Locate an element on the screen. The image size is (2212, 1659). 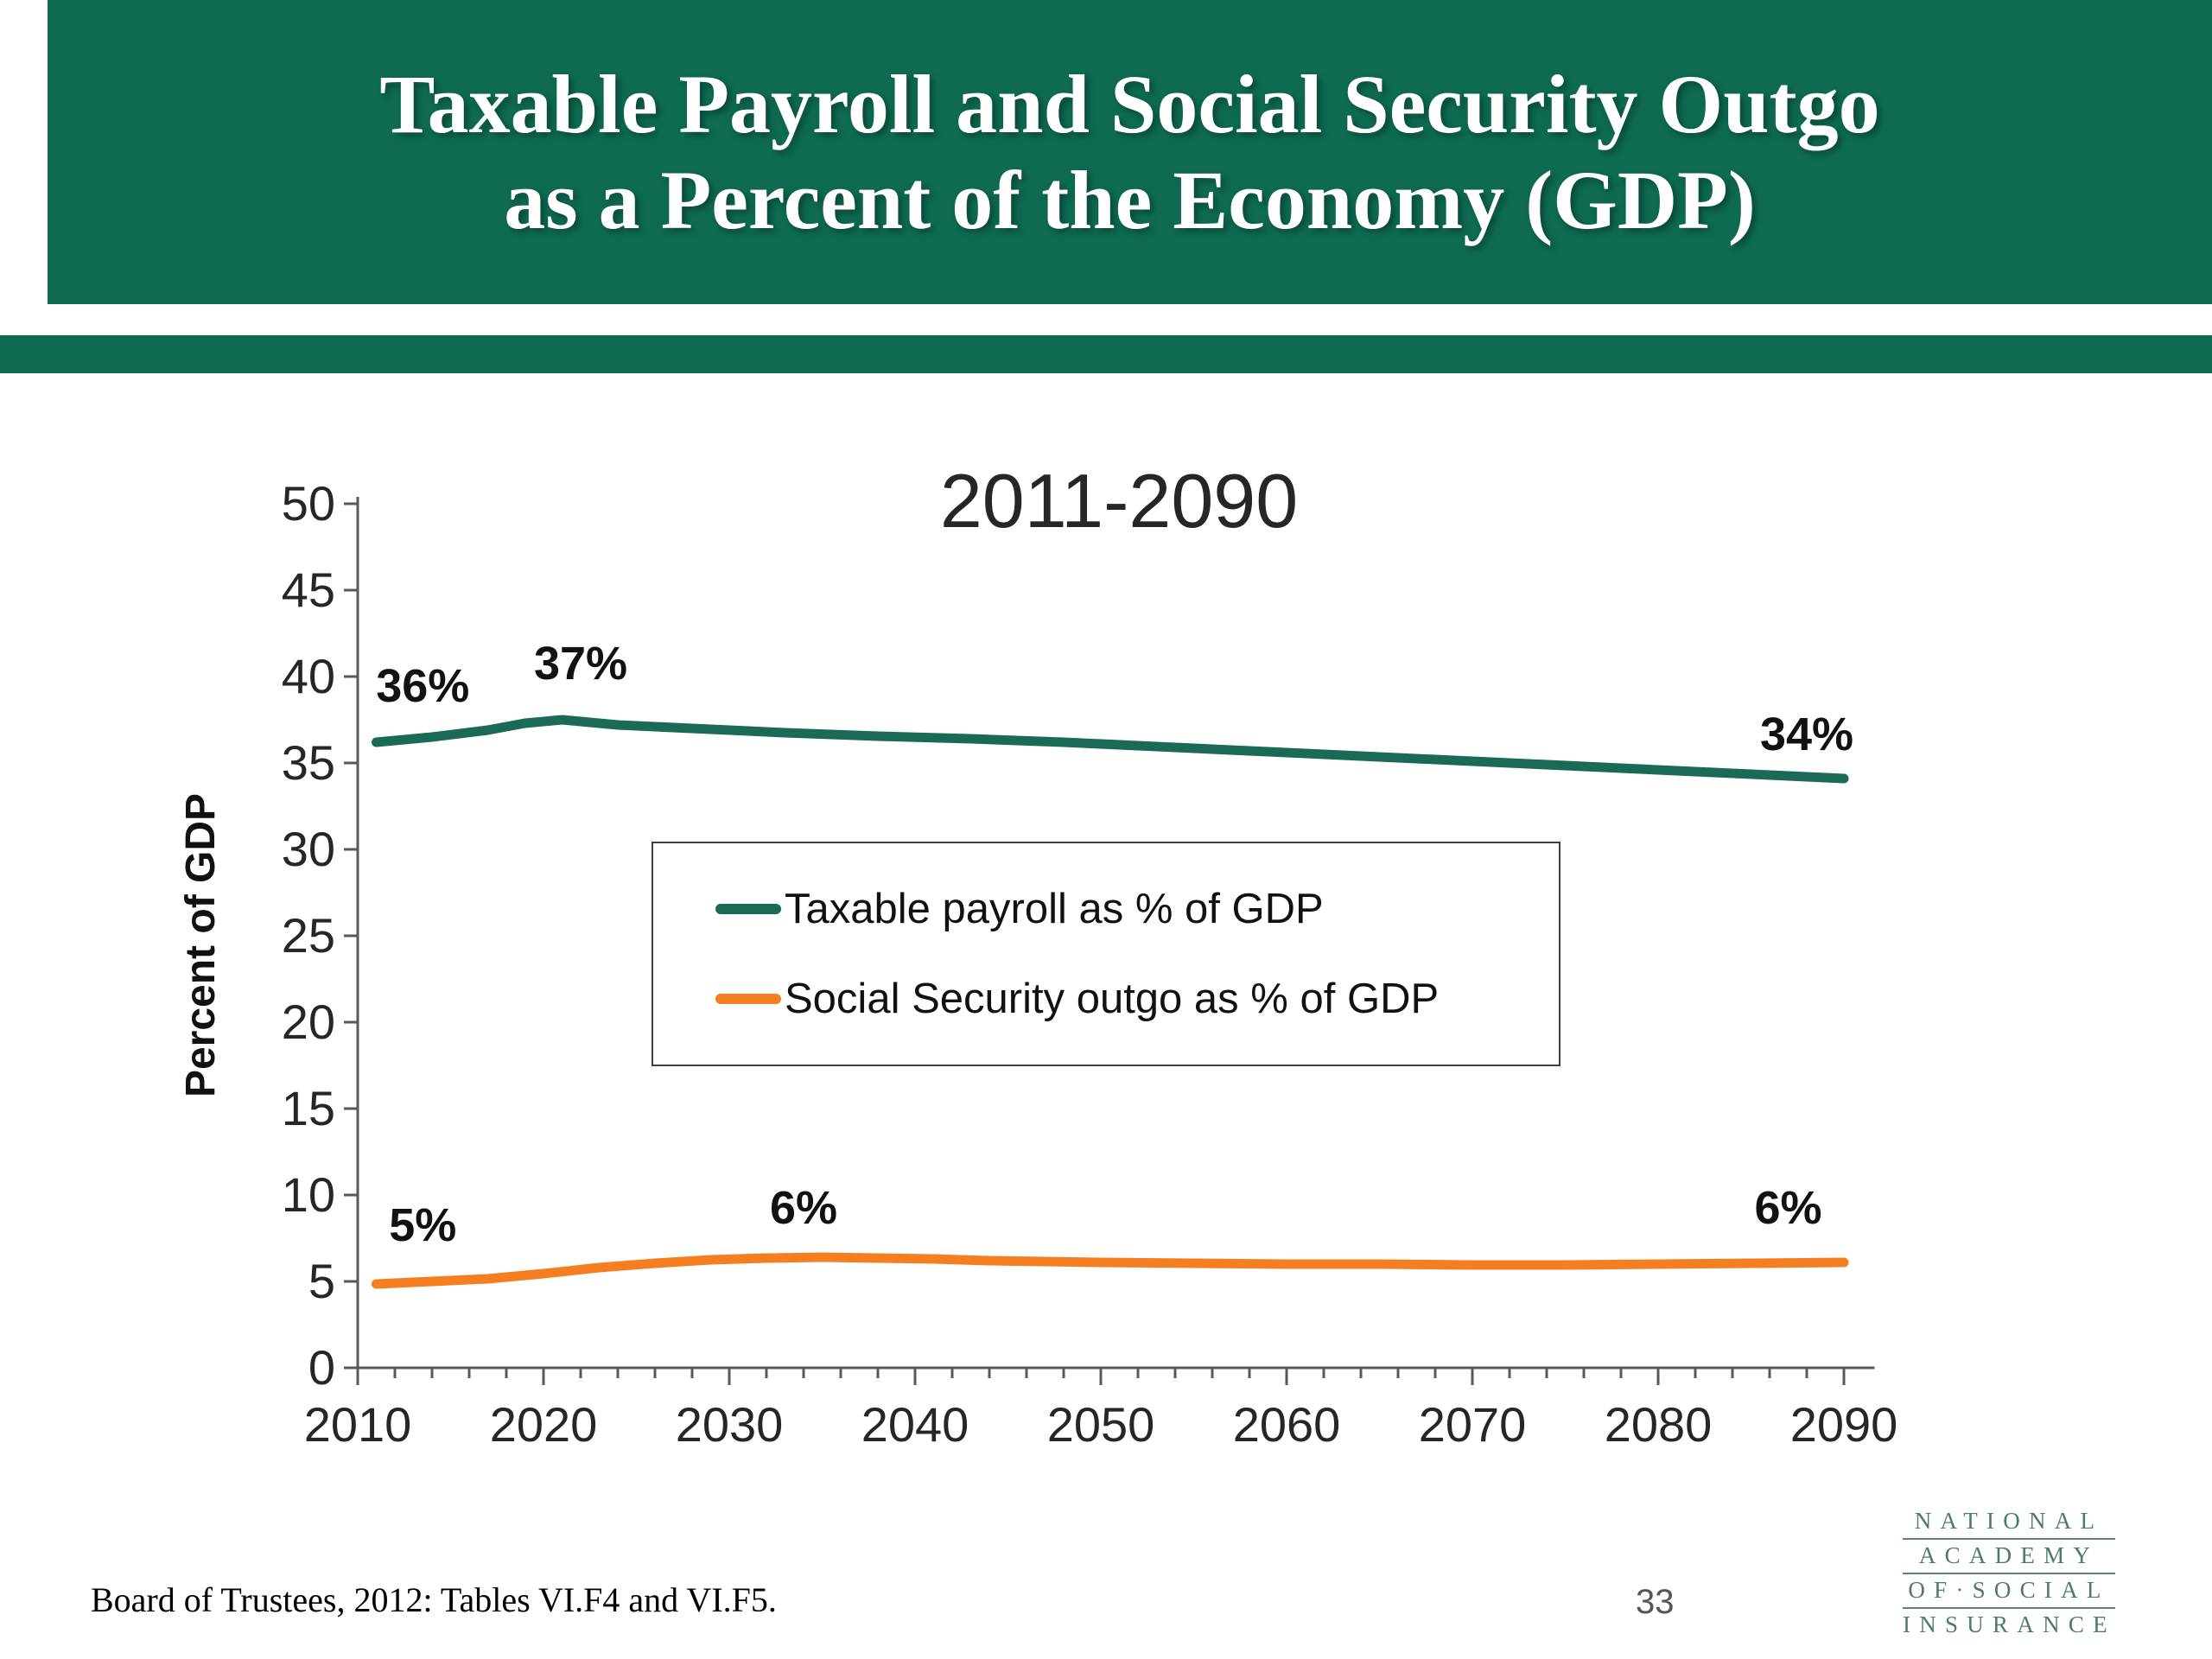
svg-text: 2090 is located at coordinates (1844, 1424).